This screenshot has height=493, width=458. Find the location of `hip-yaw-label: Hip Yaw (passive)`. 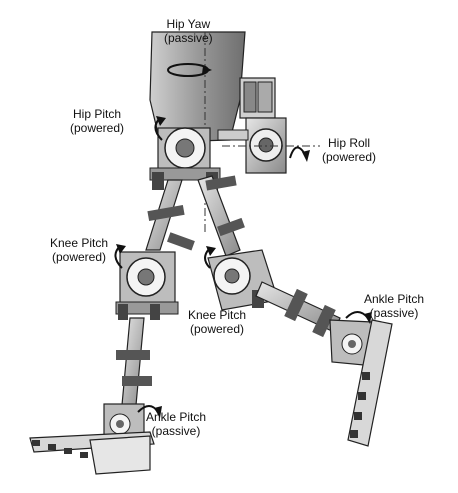

hip-yaw-label: Hip Yaw (passive) is located at coordinates (188, 31).